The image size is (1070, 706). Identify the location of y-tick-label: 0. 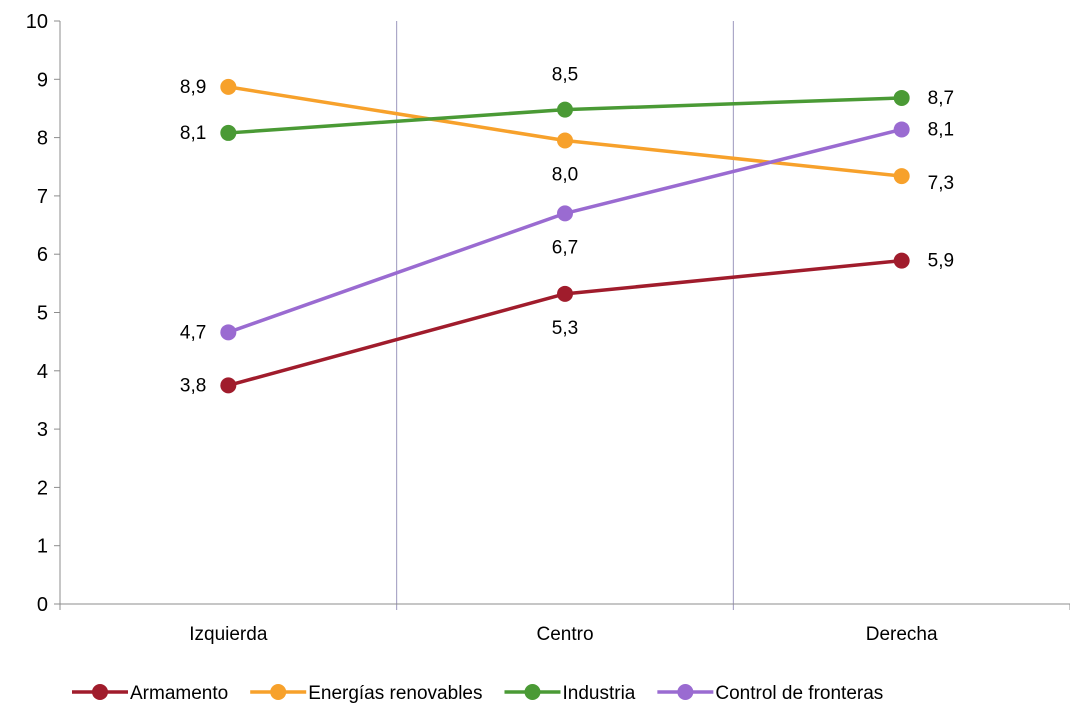
(42, 605).